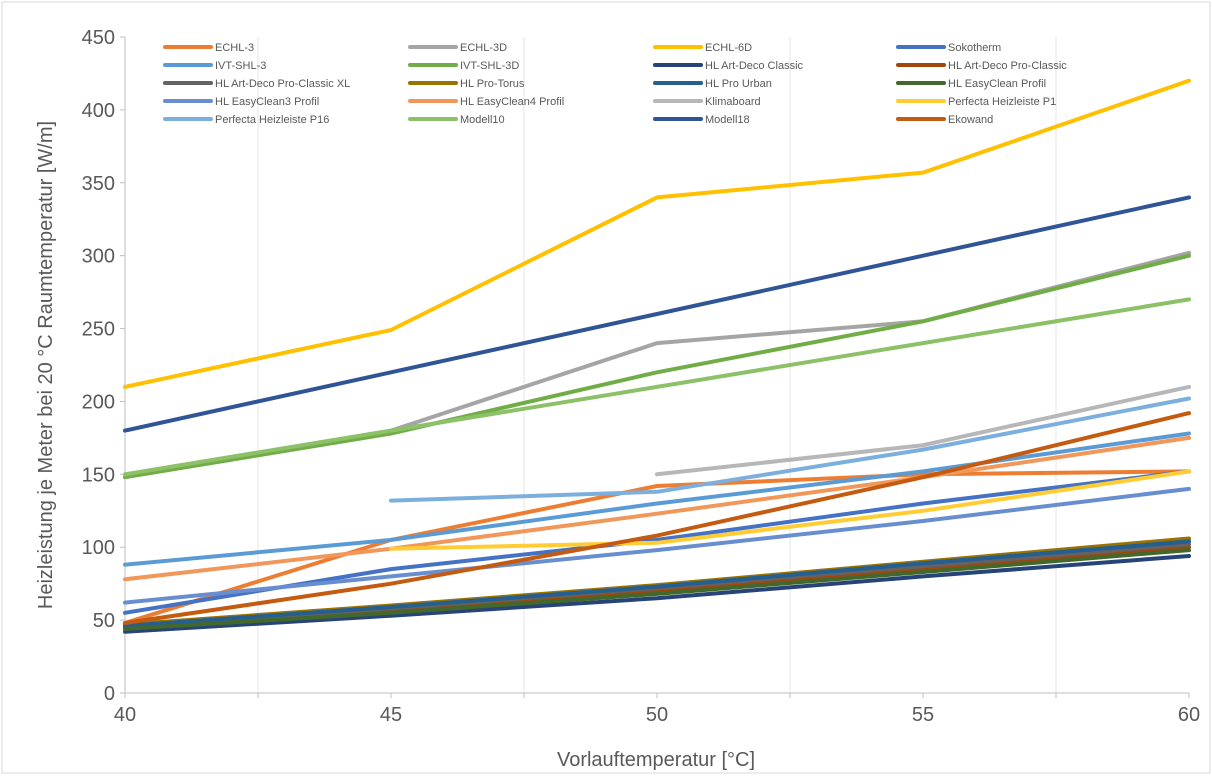 The height and width of the screenshot is (780, 1212). What do you see at coordinates (234, 48) in the screenshot?
I see `legend-label: ECHL-3` at bounding box center [234, 48].